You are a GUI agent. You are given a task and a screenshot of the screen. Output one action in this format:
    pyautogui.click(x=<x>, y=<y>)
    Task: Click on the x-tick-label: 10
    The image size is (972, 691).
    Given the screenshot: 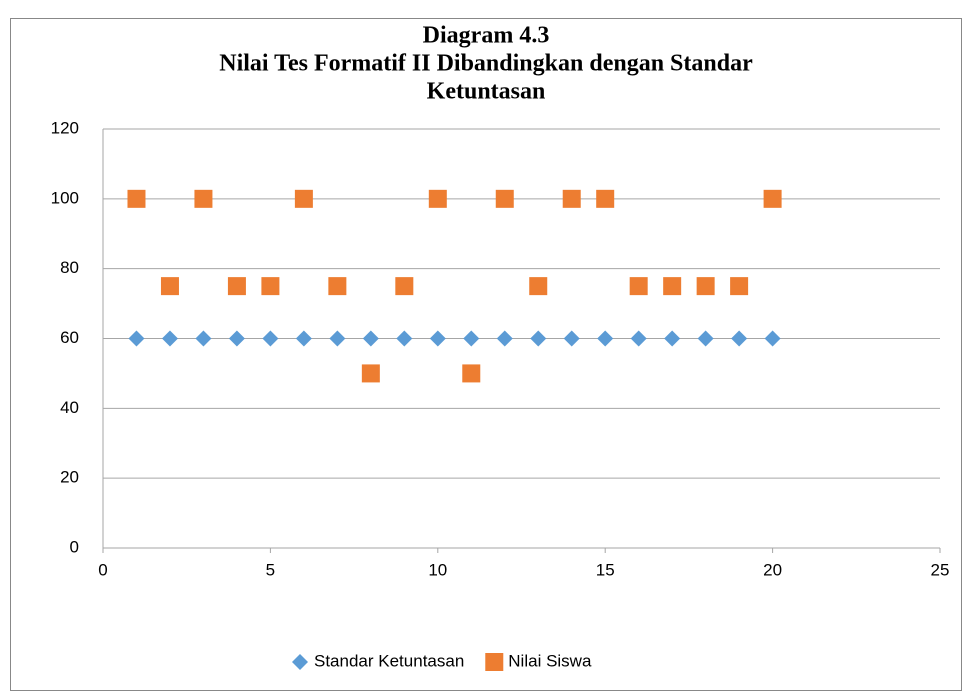 What is the action you would take?
    pyautogui.click(x=437, y=569)
    